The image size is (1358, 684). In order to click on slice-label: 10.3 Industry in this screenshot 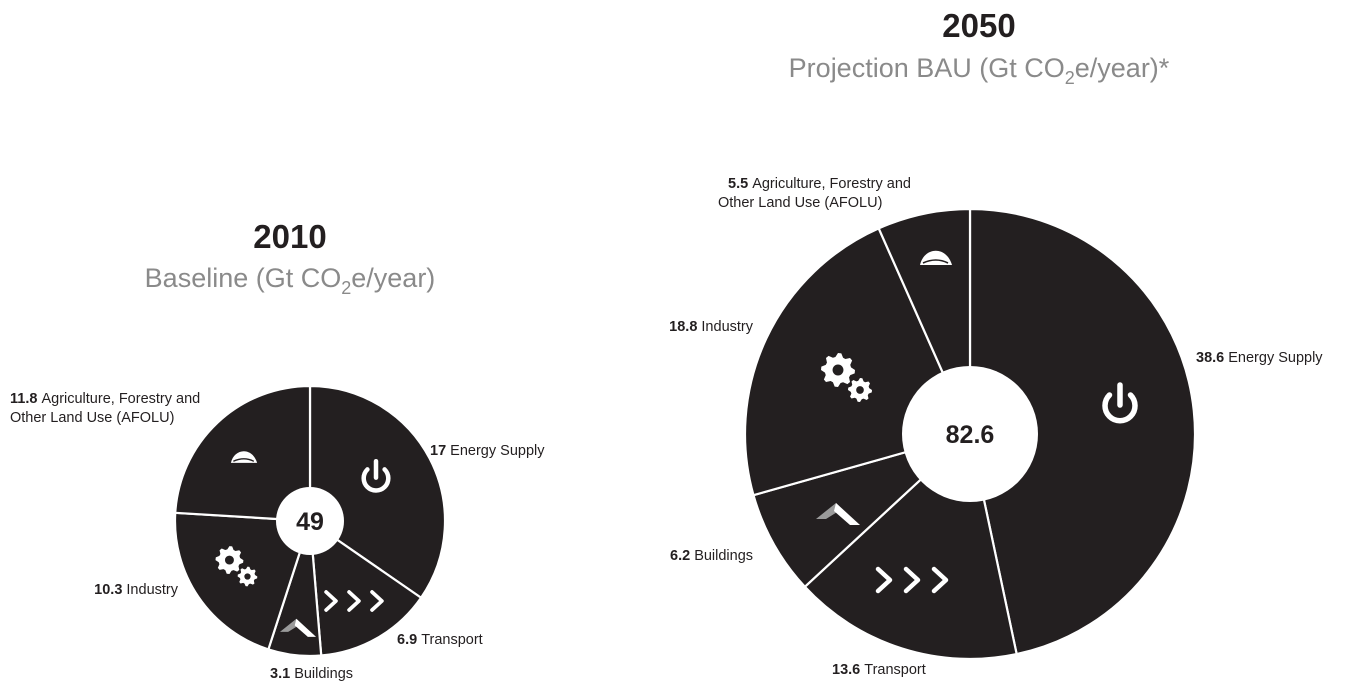, I will do `click(136, 590)`.